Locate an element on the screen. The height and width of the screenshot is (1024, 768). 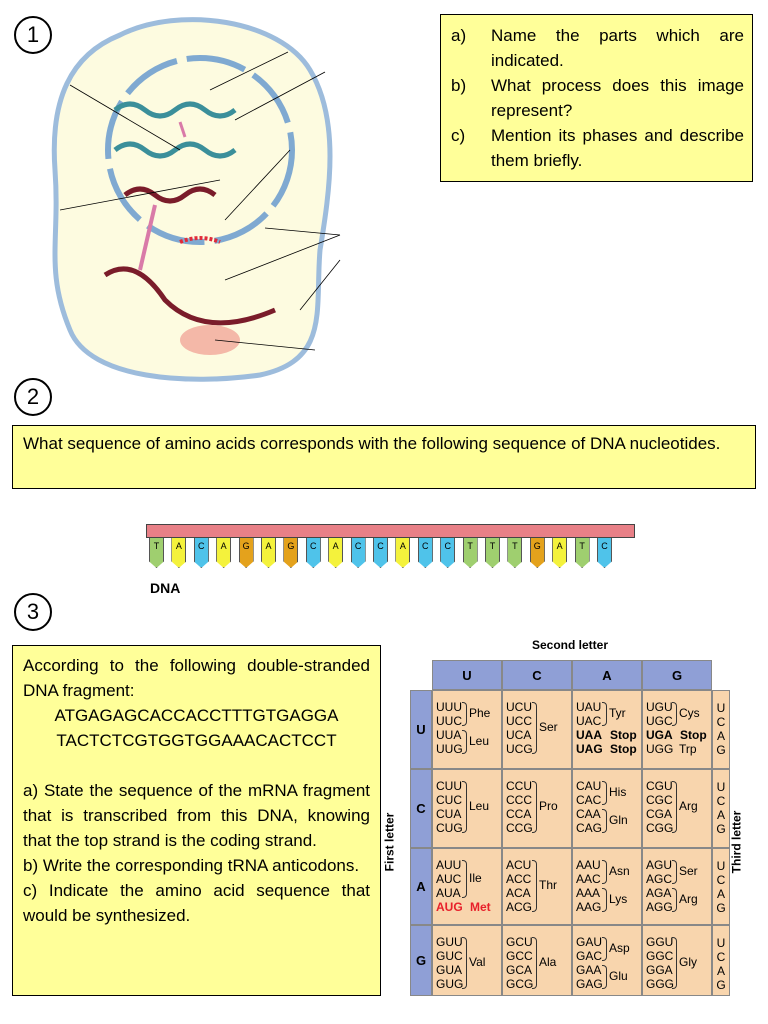
codon: AUC is located at coordinates (449, 879).